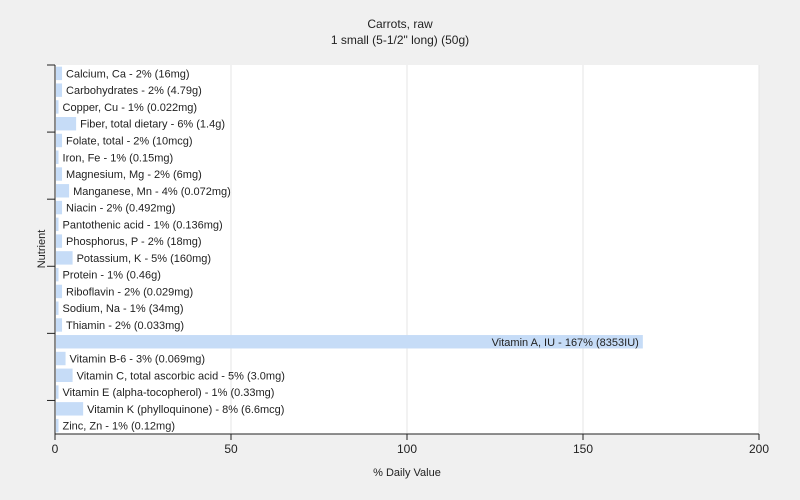 This screenshot has height=500, width=800. I want to click on bar-label: Protein - 1% (0.46g), so click(112, 276).